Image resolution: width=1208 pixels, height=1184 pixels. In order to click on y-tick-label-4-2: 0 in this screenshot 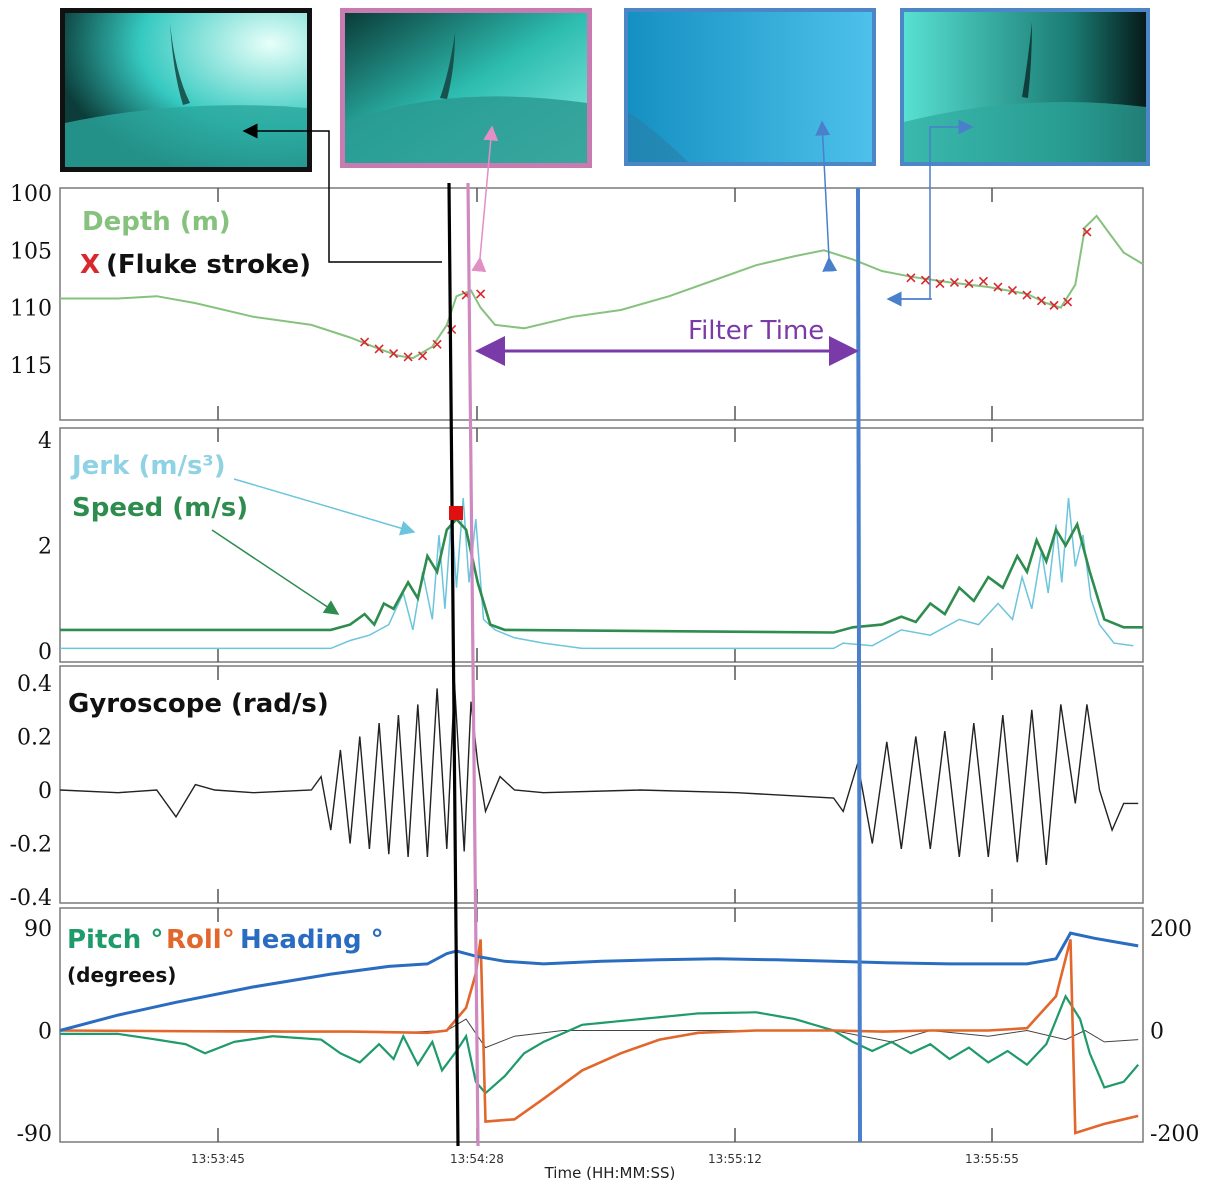, I will do `click(45, 1032)`.